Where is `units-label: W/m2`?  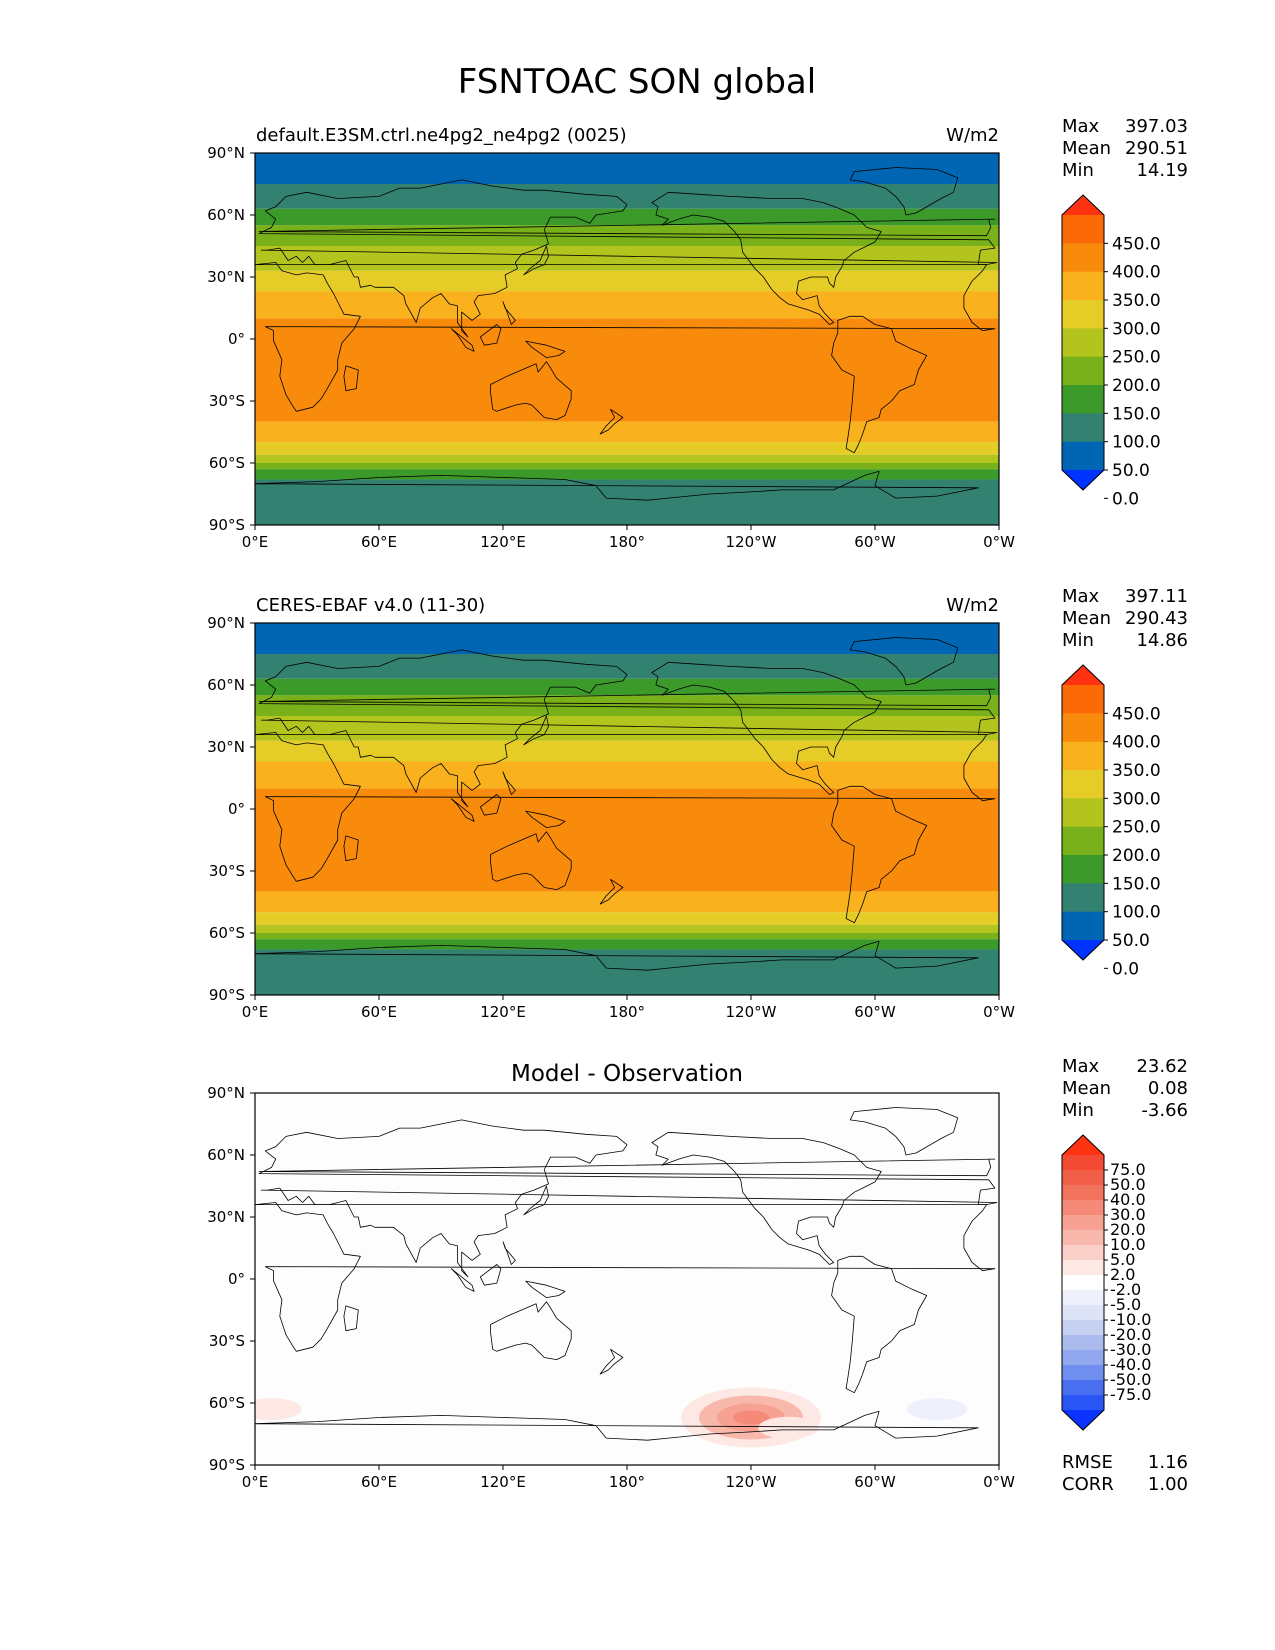
units-label: W/m2 is located at coordinates (972, 605).